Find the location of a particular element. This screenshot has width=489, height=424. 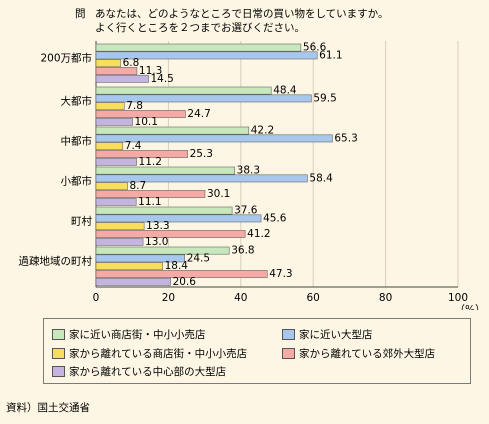

value-label: 25.3 is located at coordinates (201, 154).